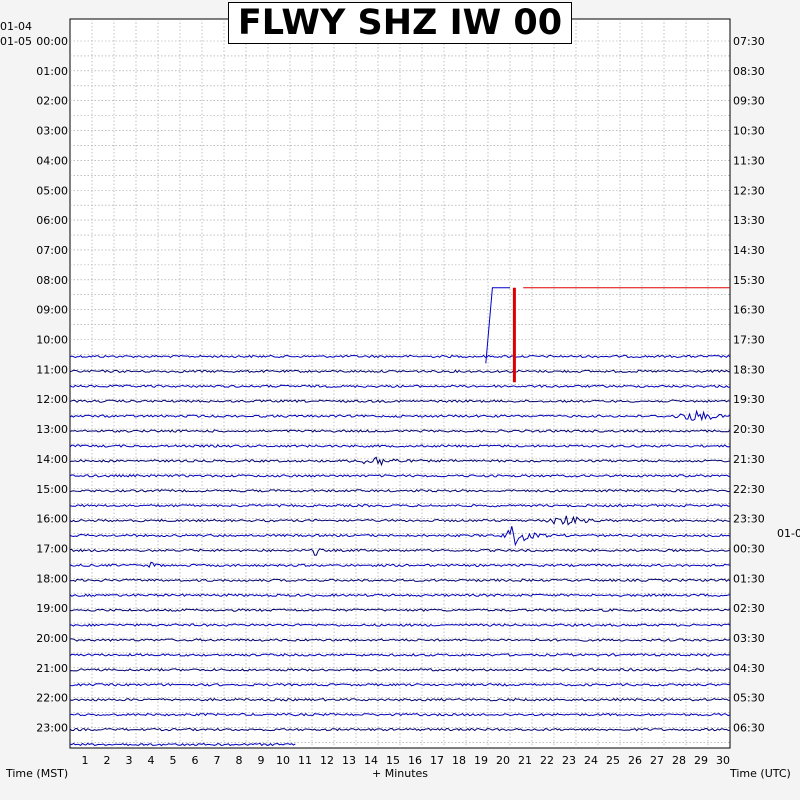  I want to click on right-hour-label: 21:30, so click(749, 459).